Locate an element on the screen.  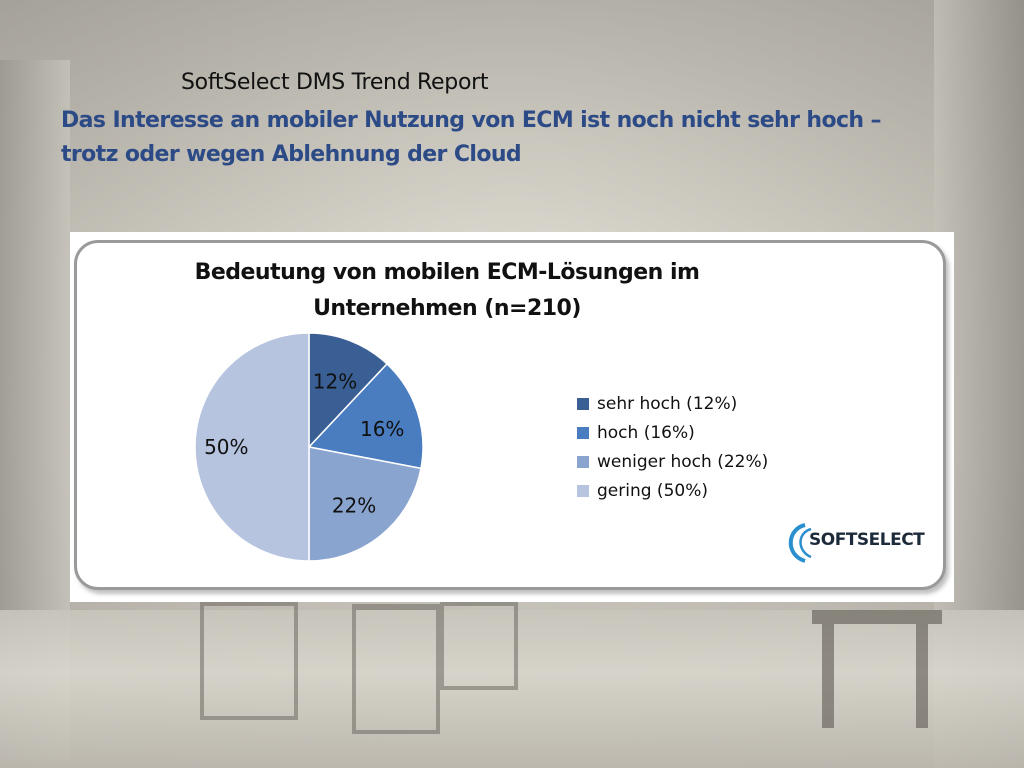
pie-chart: 12%16% 22% 50% is located at coordinates (309, 447).